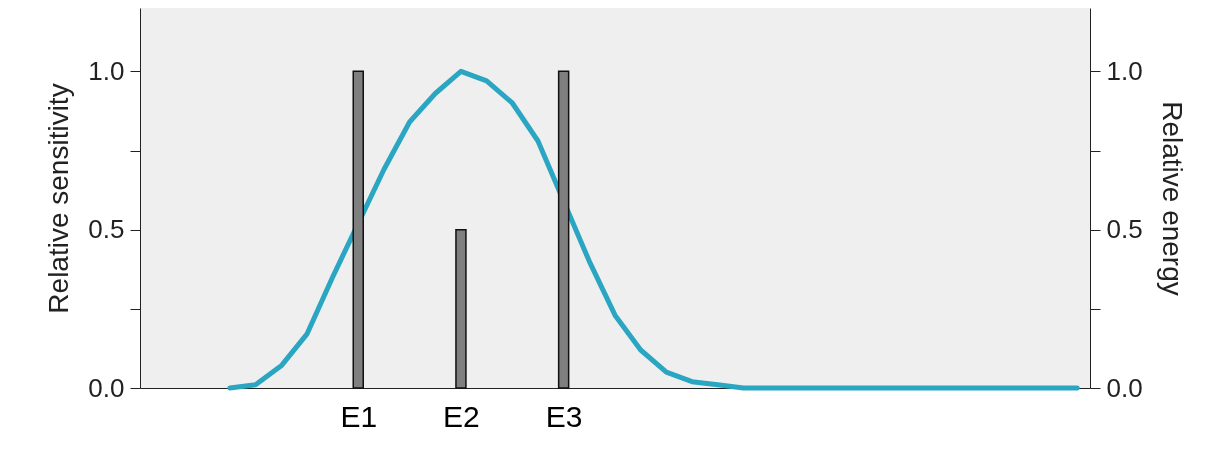  What do you see at coordinates (461, 416) in the screenshot?
I see `x-tick-label: E2` at bounding box center [461, 416].